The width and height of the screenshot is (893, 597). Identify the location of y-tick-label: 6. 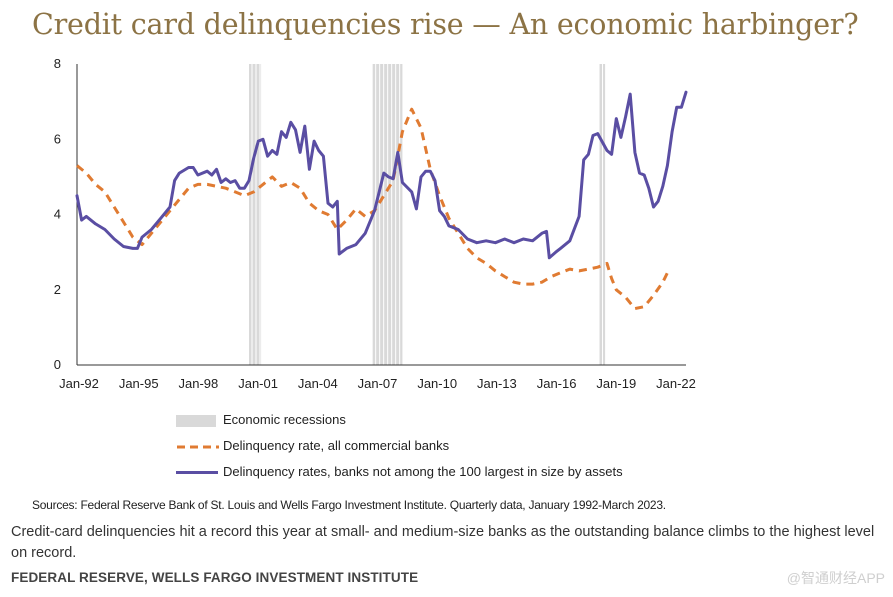
(57, 138).